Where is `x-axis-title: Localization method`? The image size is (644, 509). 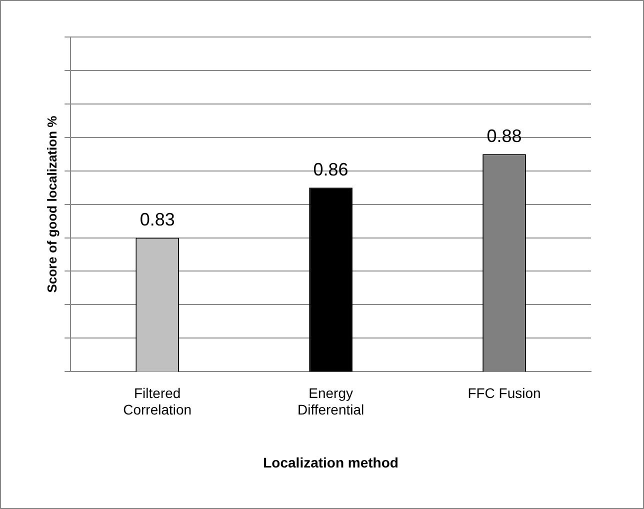 x-axis-title: Localization method is located at coordinates (330, 462).